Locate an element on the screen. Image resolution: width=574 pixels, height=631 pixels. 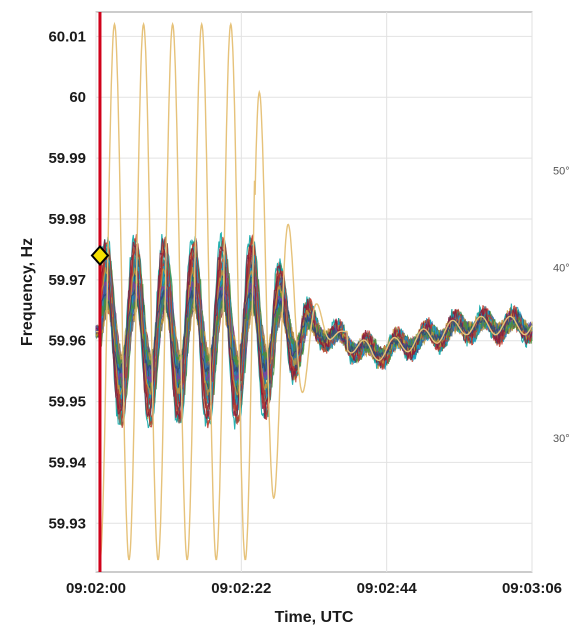
right-tick-labels: 50° 40° 30° is located at coordinates (561, 305).